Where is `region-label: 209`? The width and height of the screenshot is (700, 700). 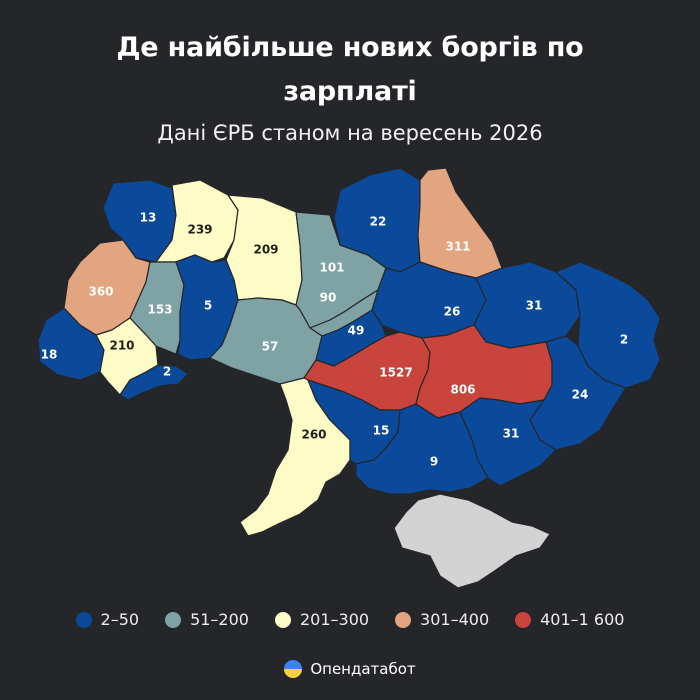 region-label: 209 is located at coordinates (265, 250).